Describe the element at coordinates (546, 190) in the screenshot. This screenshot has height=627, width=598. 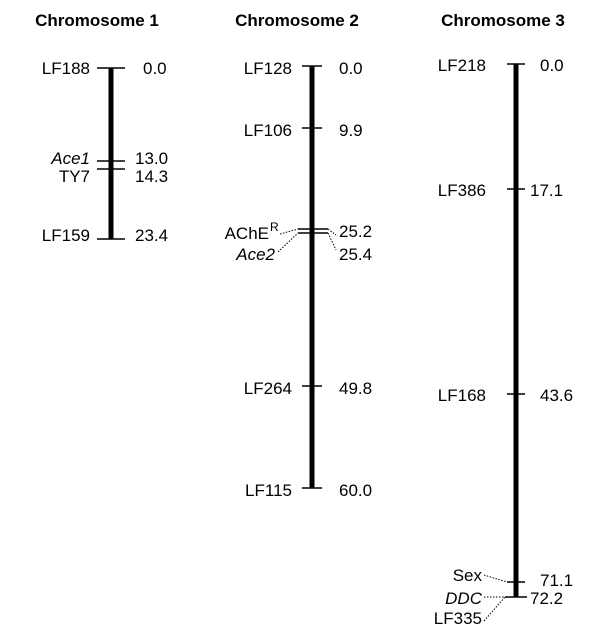
I see `marker-position: 17.1` at that location.